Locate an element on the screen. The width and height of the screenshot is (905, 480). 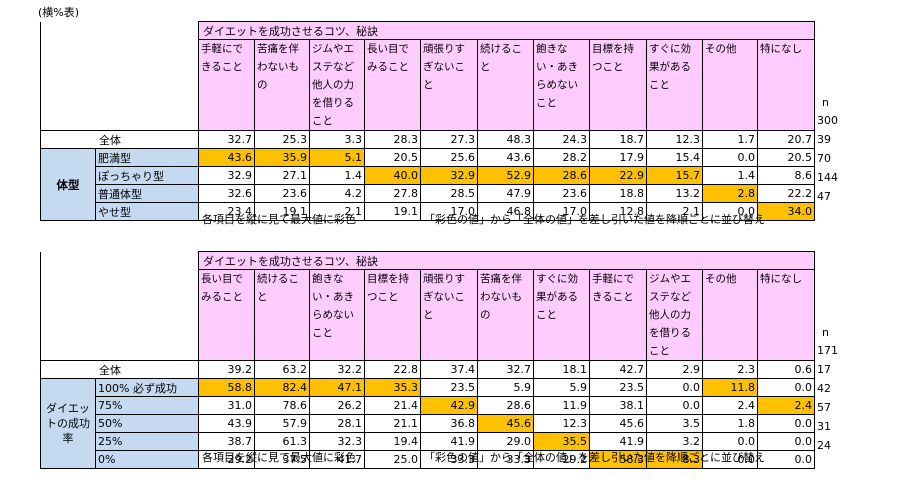
row-label: 25% is located at coordinates (147, 441).